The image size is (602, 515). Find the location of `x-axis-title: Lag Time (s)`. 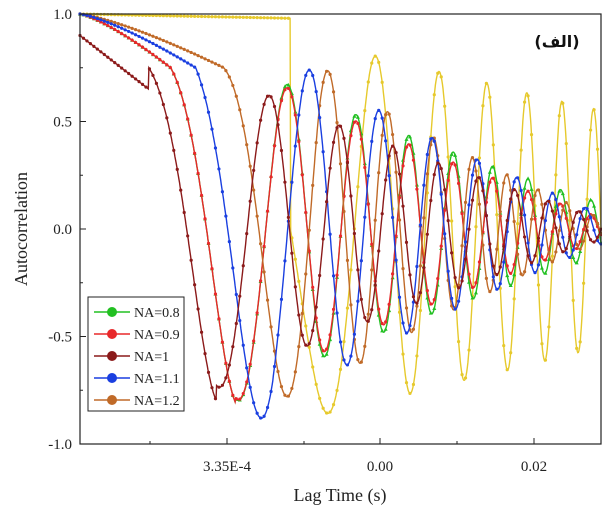

x-axis-title: Lag Time (s) is located at coordinates (339, 495).